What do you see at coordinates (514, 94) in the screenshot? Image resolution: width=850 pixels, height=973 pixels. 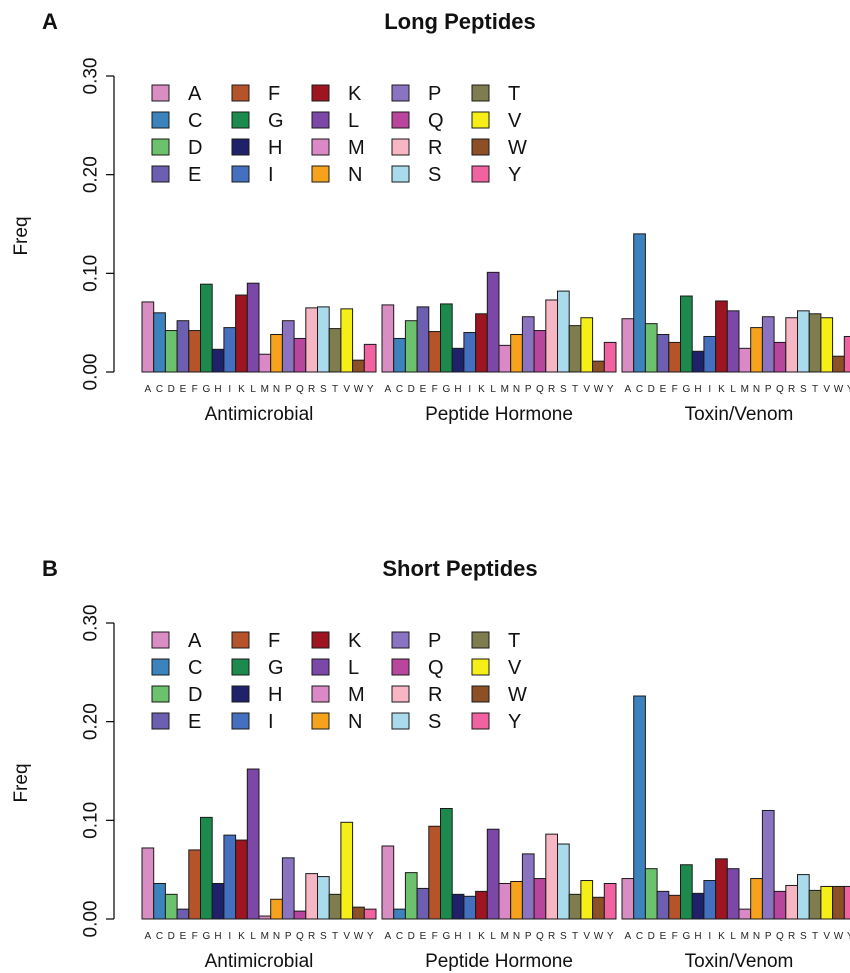 I see `legend-label: T` at bounding box center [514, 94].